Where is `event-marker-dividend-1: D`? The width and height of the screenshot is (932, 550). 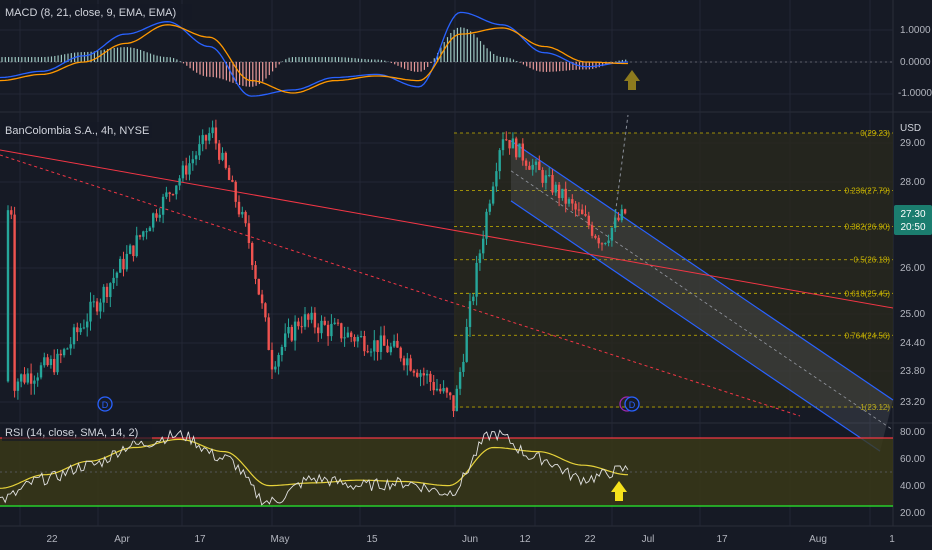 event-marker-dividend-1: D is located at coordinates (105, 404).